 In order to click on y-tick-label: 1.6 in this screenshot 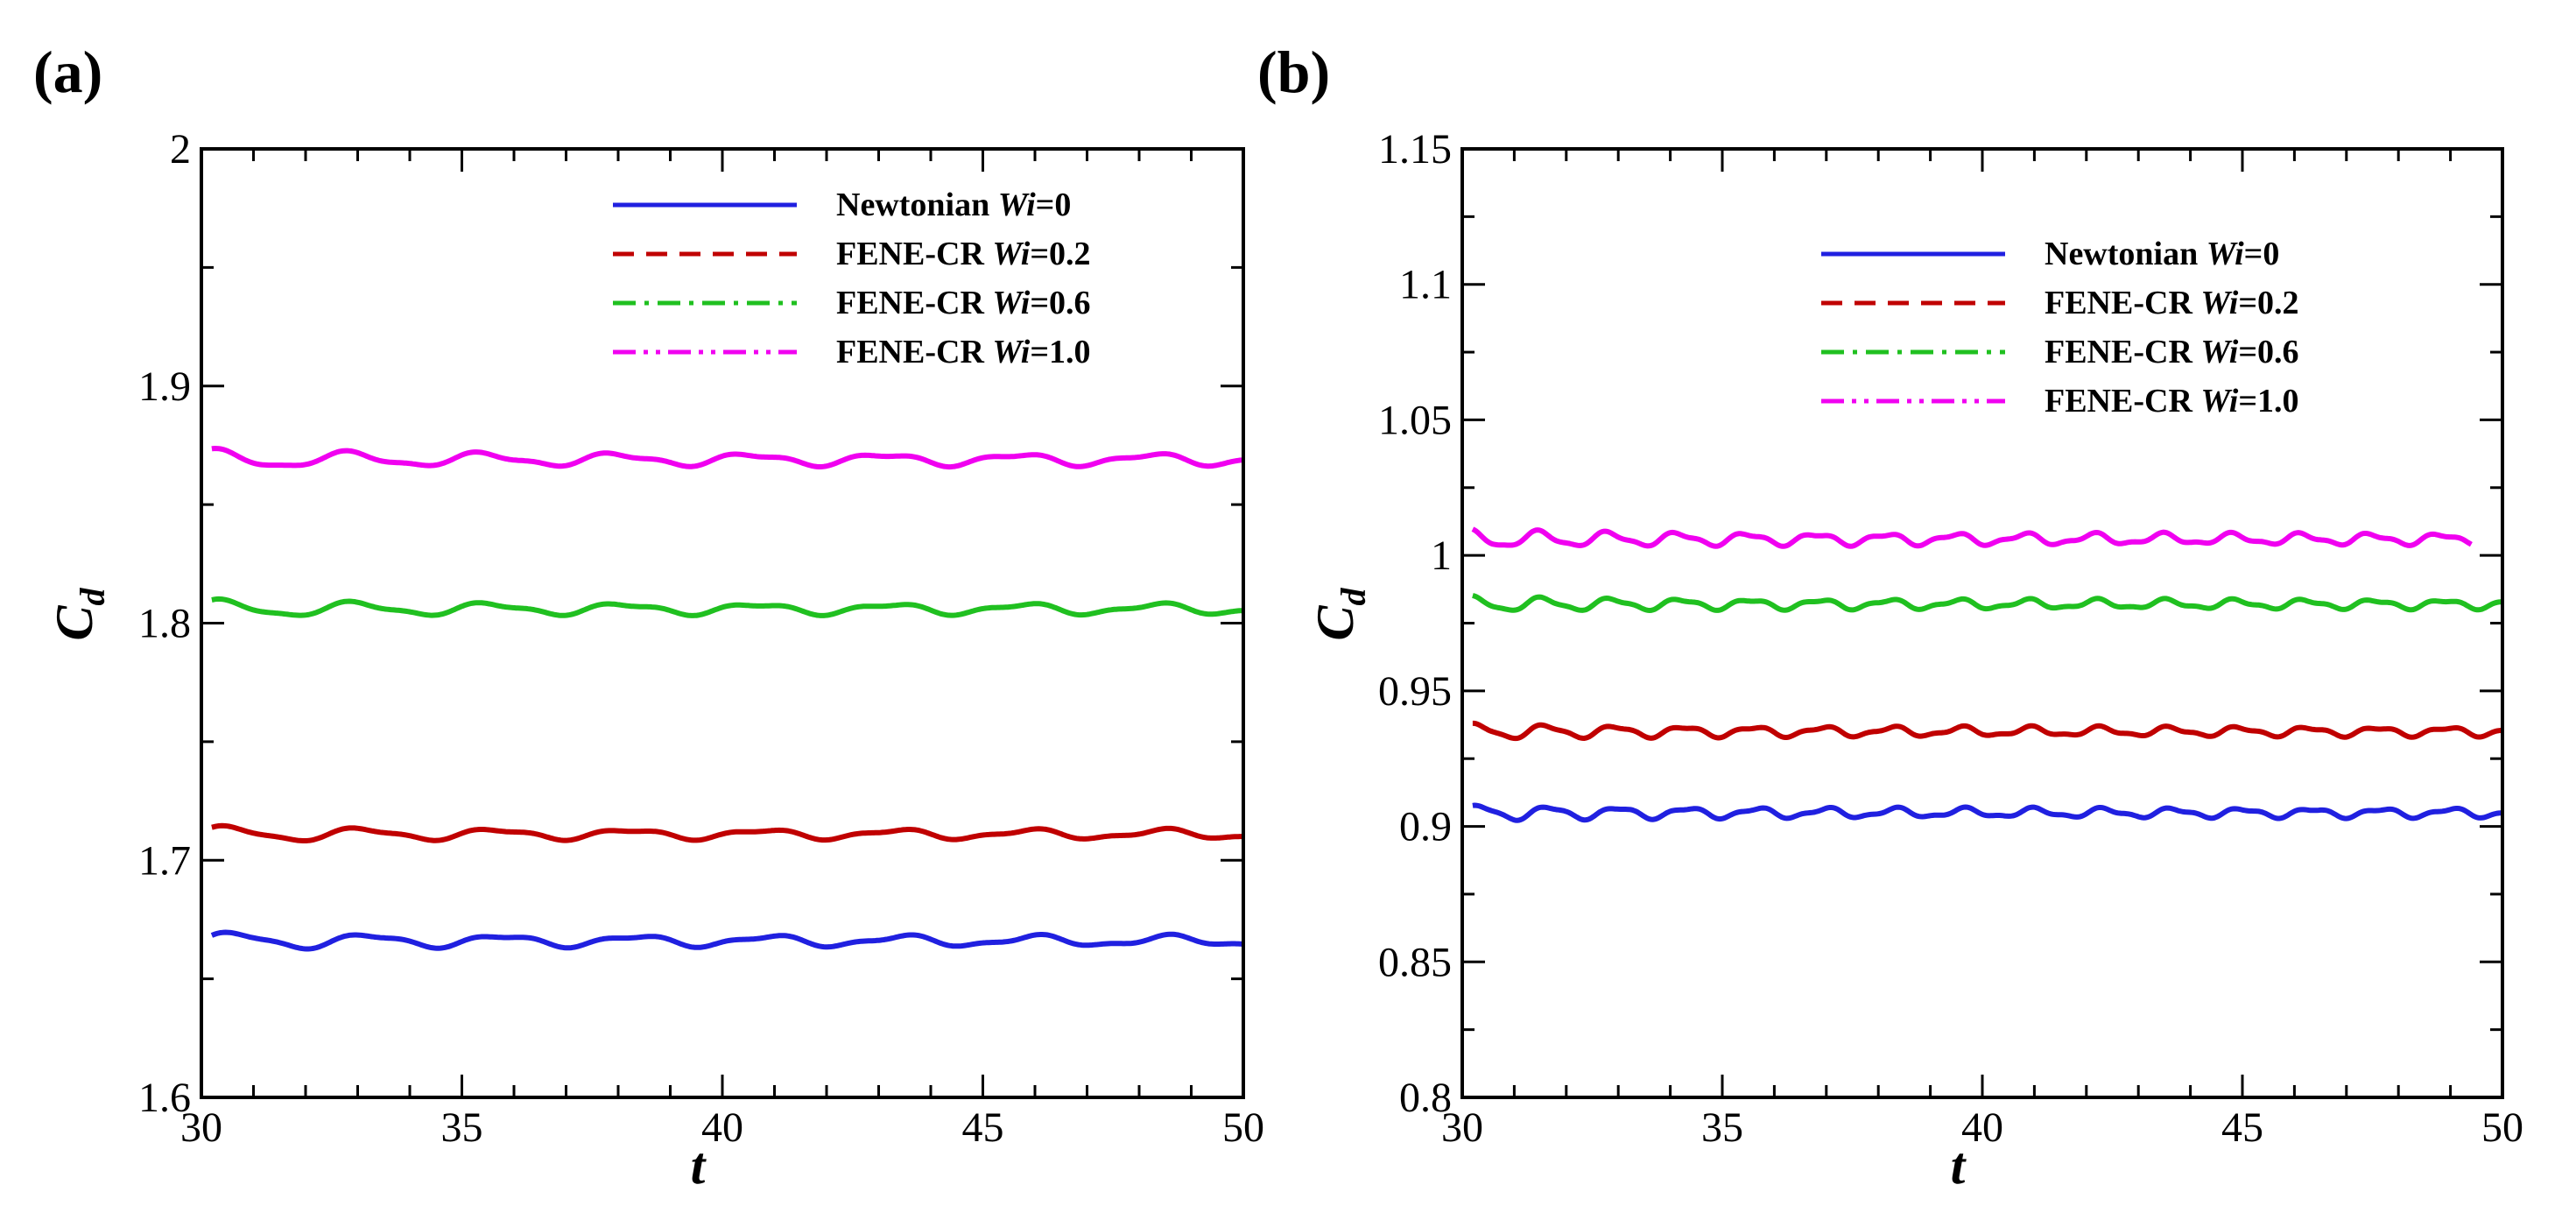, I will do `click(164, 1098)`.